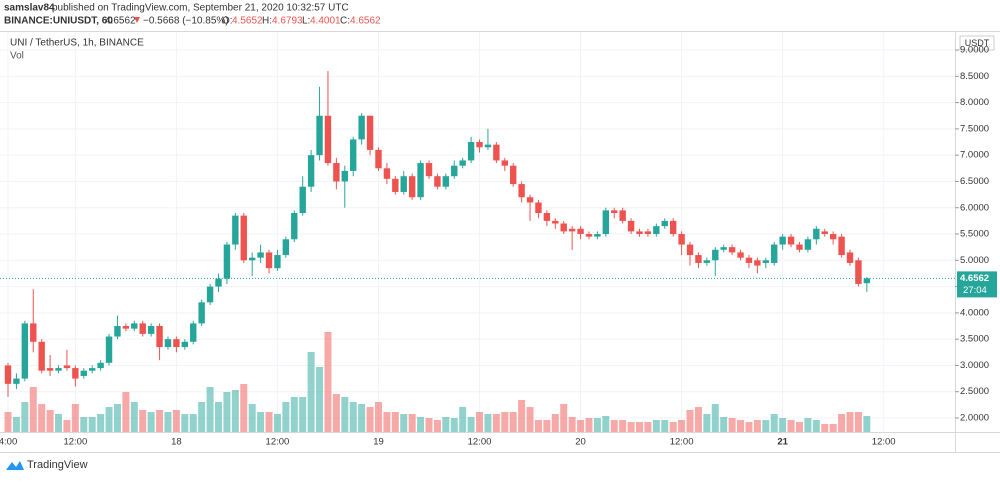 This screenshot has height=483, width=1000. I want to click on currency: USDT, so click(977, 43).